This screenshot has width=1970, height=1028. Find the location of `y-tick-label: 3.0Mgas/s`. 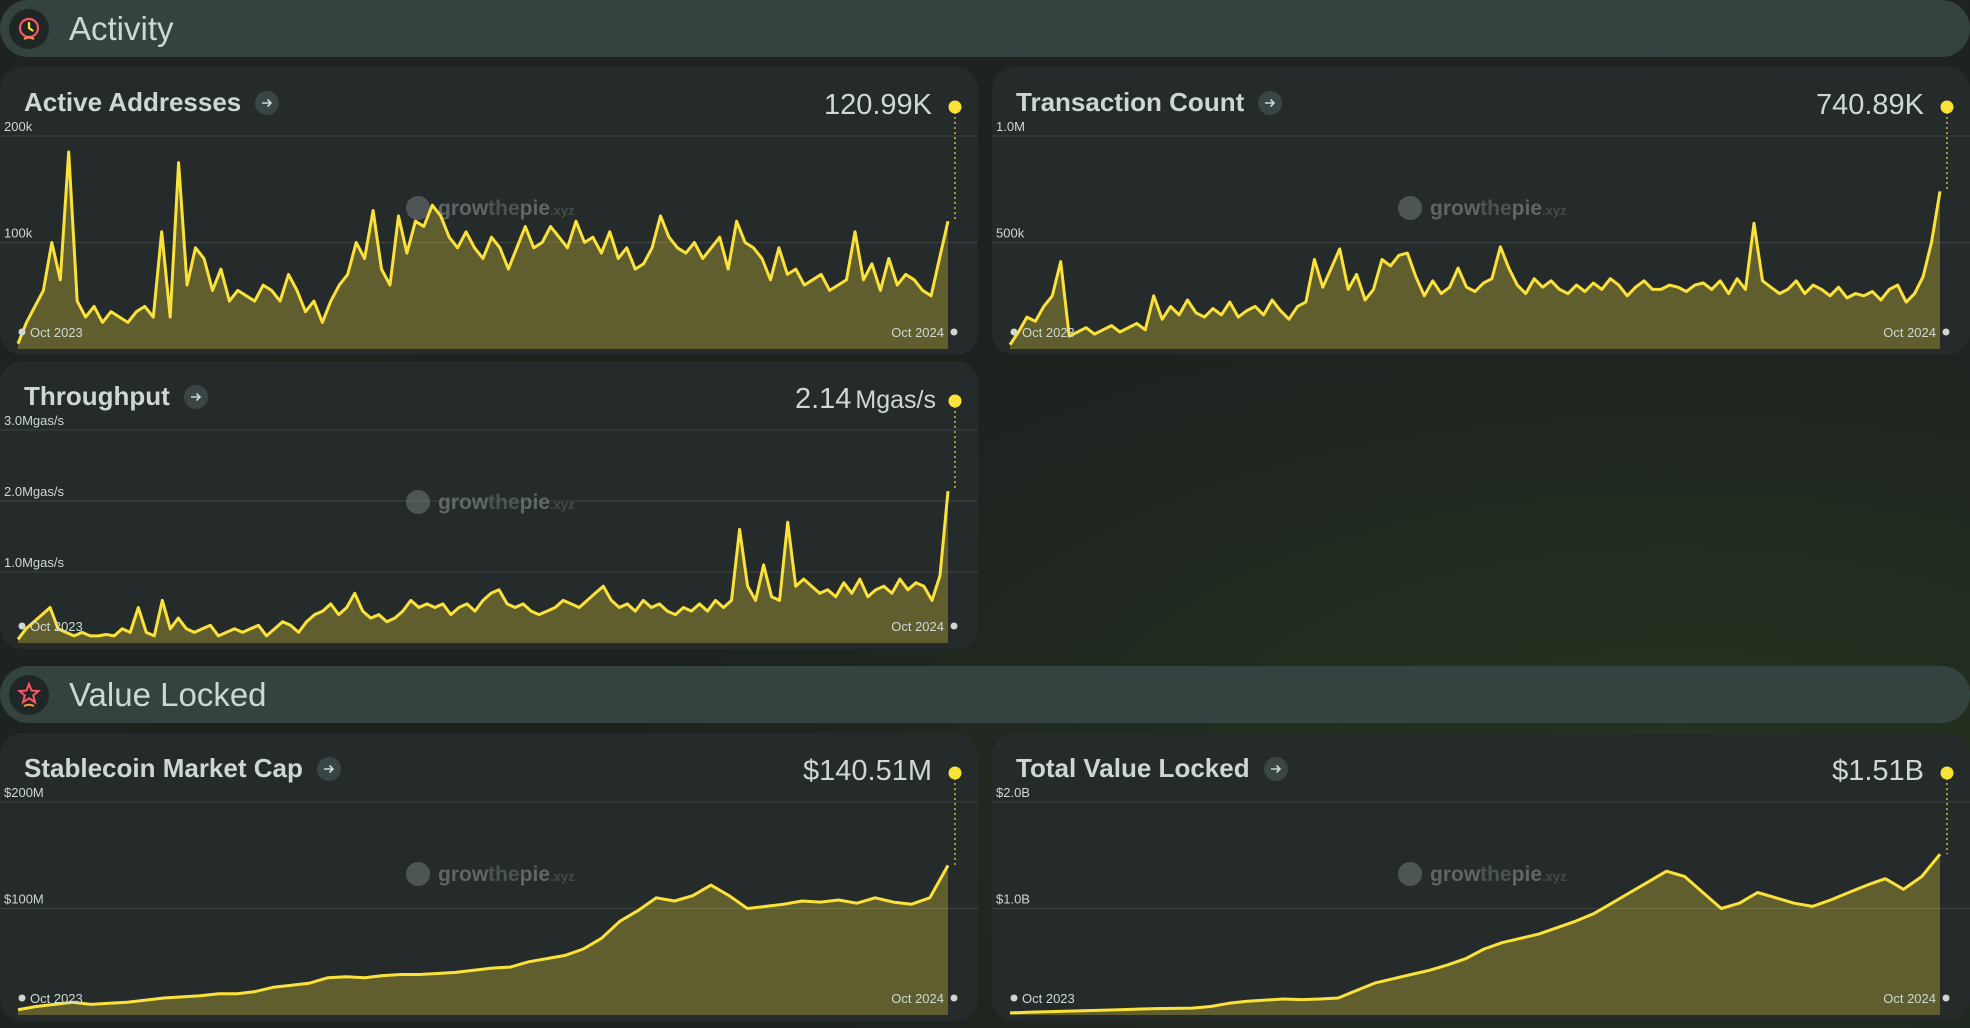

y-tick-label: 3.0Mgas/s is located at coordinates (34, 420).